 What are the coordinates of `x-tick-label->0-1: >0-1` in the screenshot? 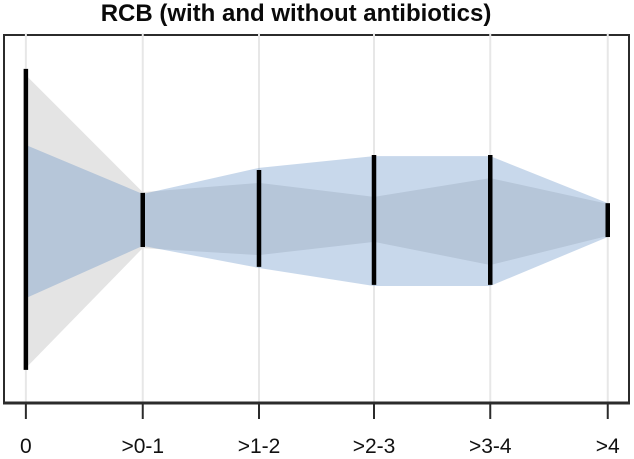 It's located at (142, 446).